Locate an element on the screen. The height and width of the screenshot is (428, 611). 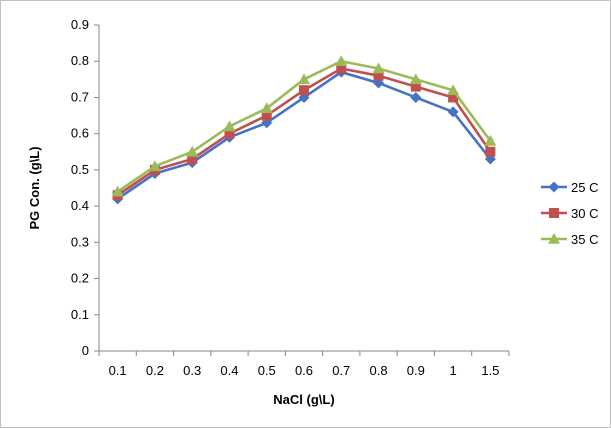
y-tick-label: 0.5 is located at coordinates (80, 169).